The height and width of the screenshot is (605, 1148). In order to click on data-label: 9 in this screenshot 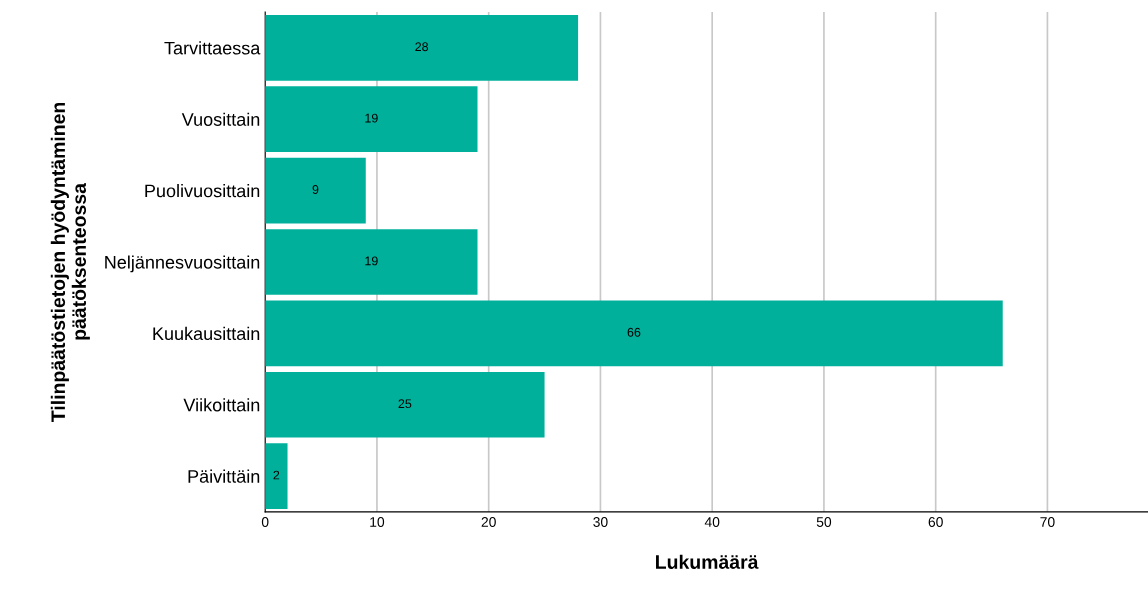, I will do `click(315, 189)`.